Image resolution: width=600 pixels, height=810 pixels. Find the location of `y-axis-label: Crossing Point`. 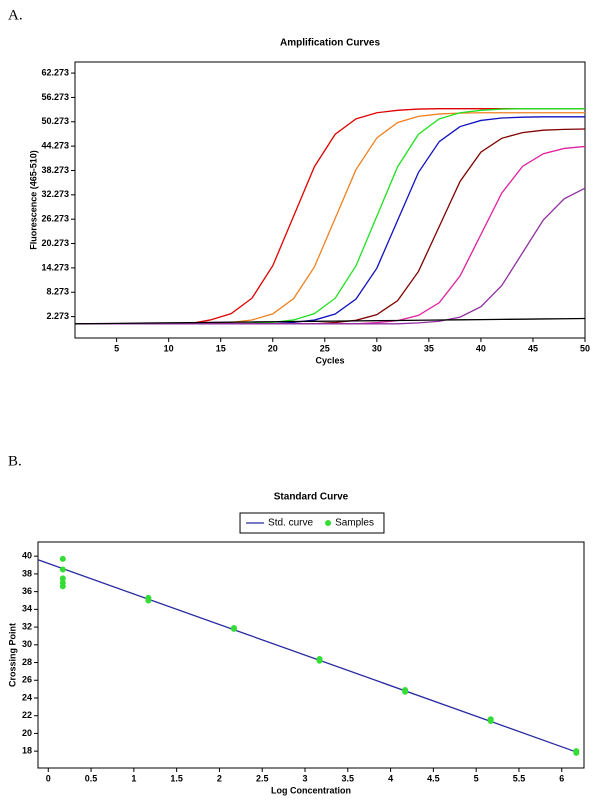

y-axis-label: Crossing Point is located at coordinates (12, 655).